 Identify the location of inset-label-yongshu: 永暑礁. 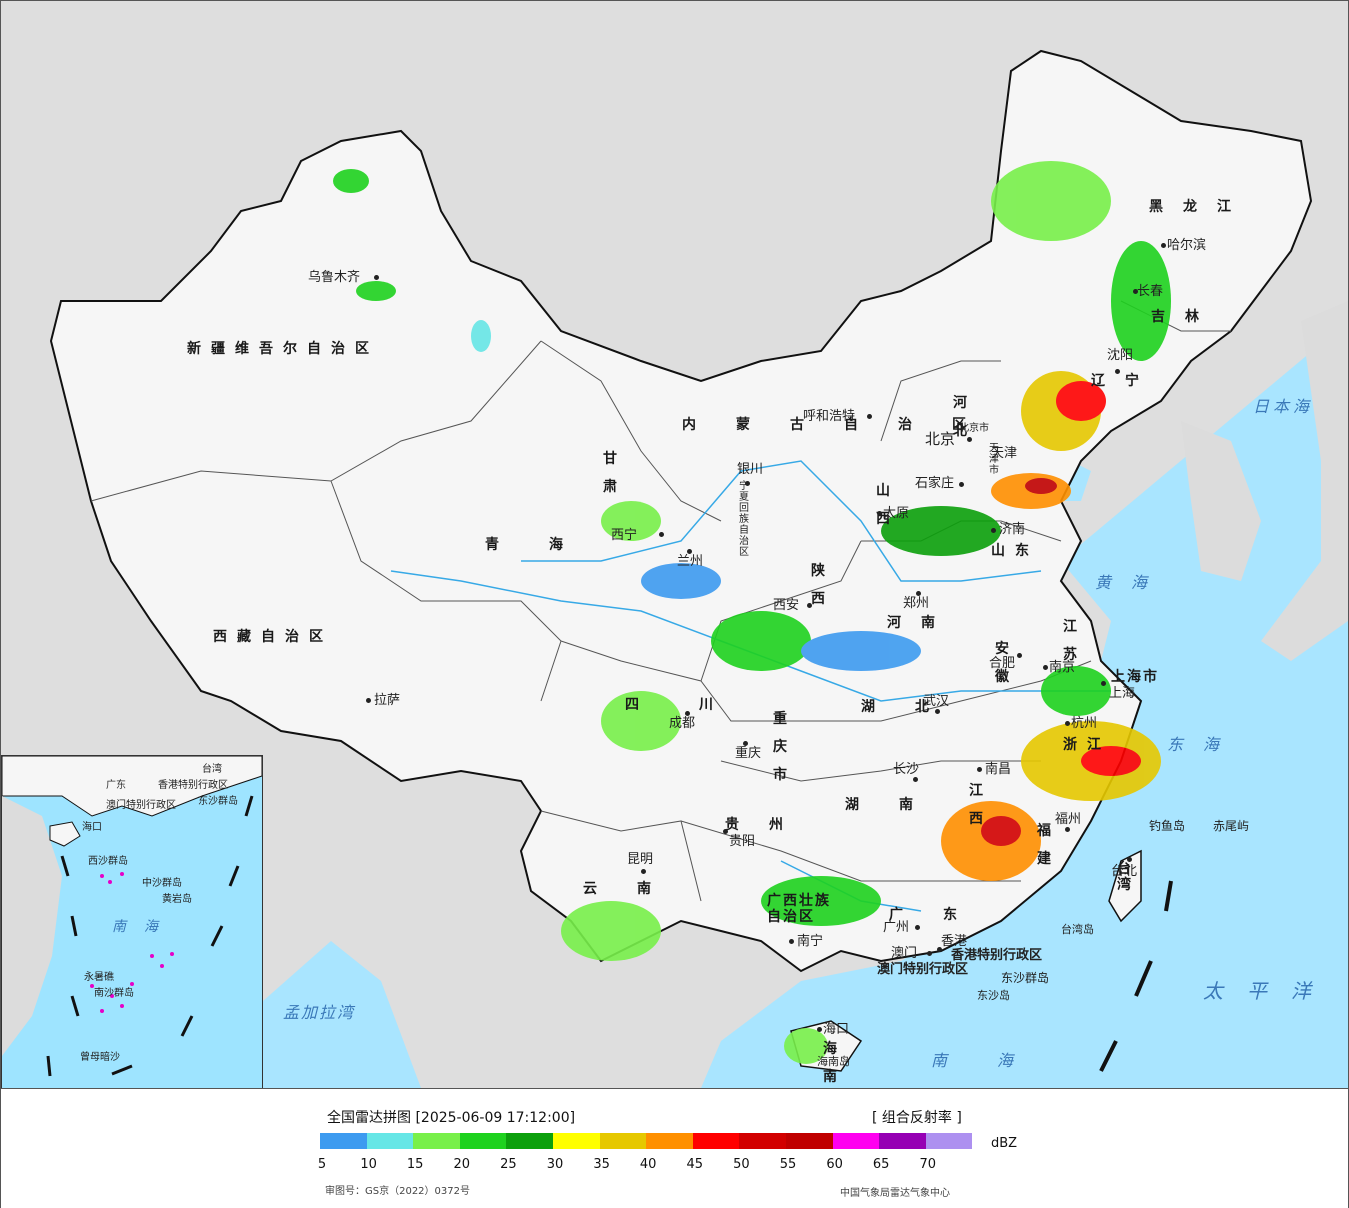
(99, 977).